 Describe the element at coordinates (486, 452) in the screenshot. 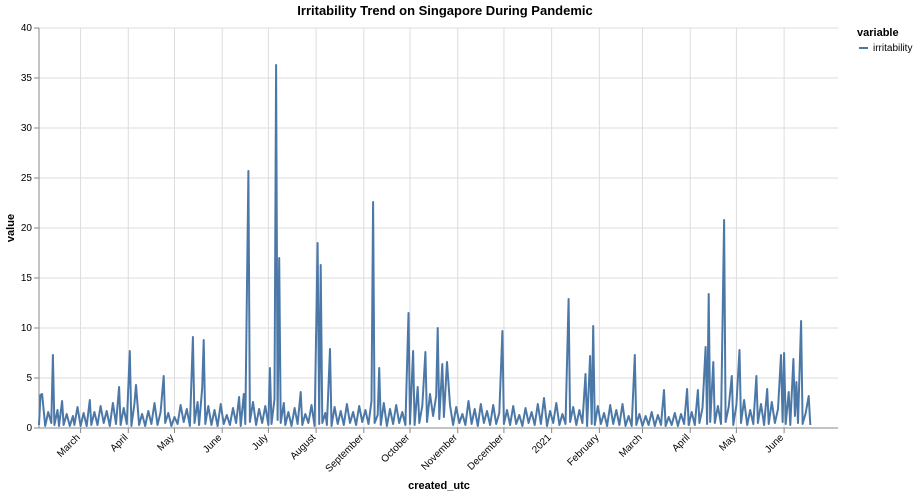

I see `x-tick-label: December` at that location.